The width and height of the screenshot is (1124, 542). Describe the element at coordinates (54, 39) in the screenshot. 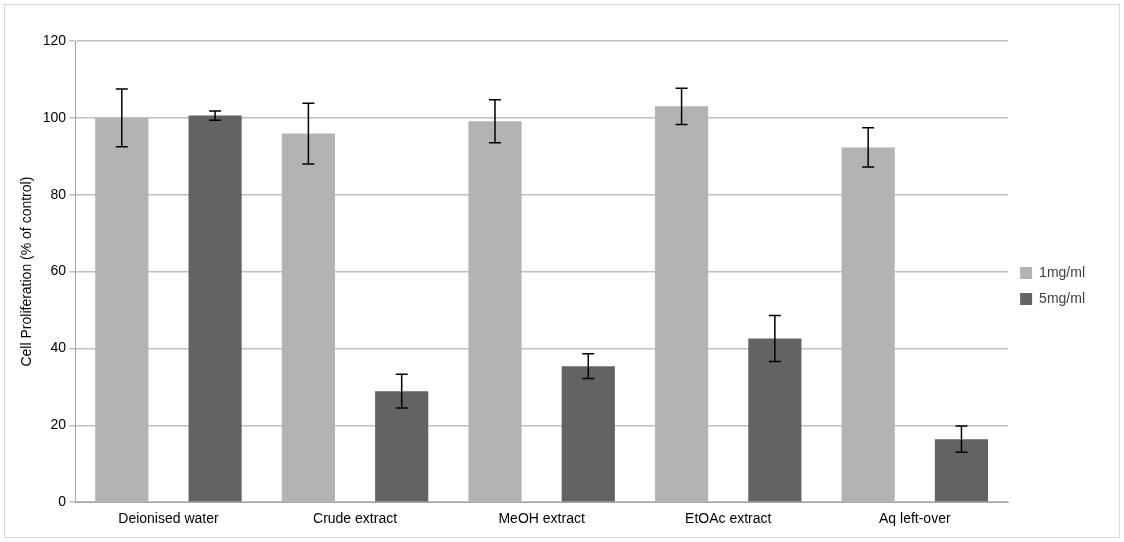

I see `y-tick-label: 120` at that location.